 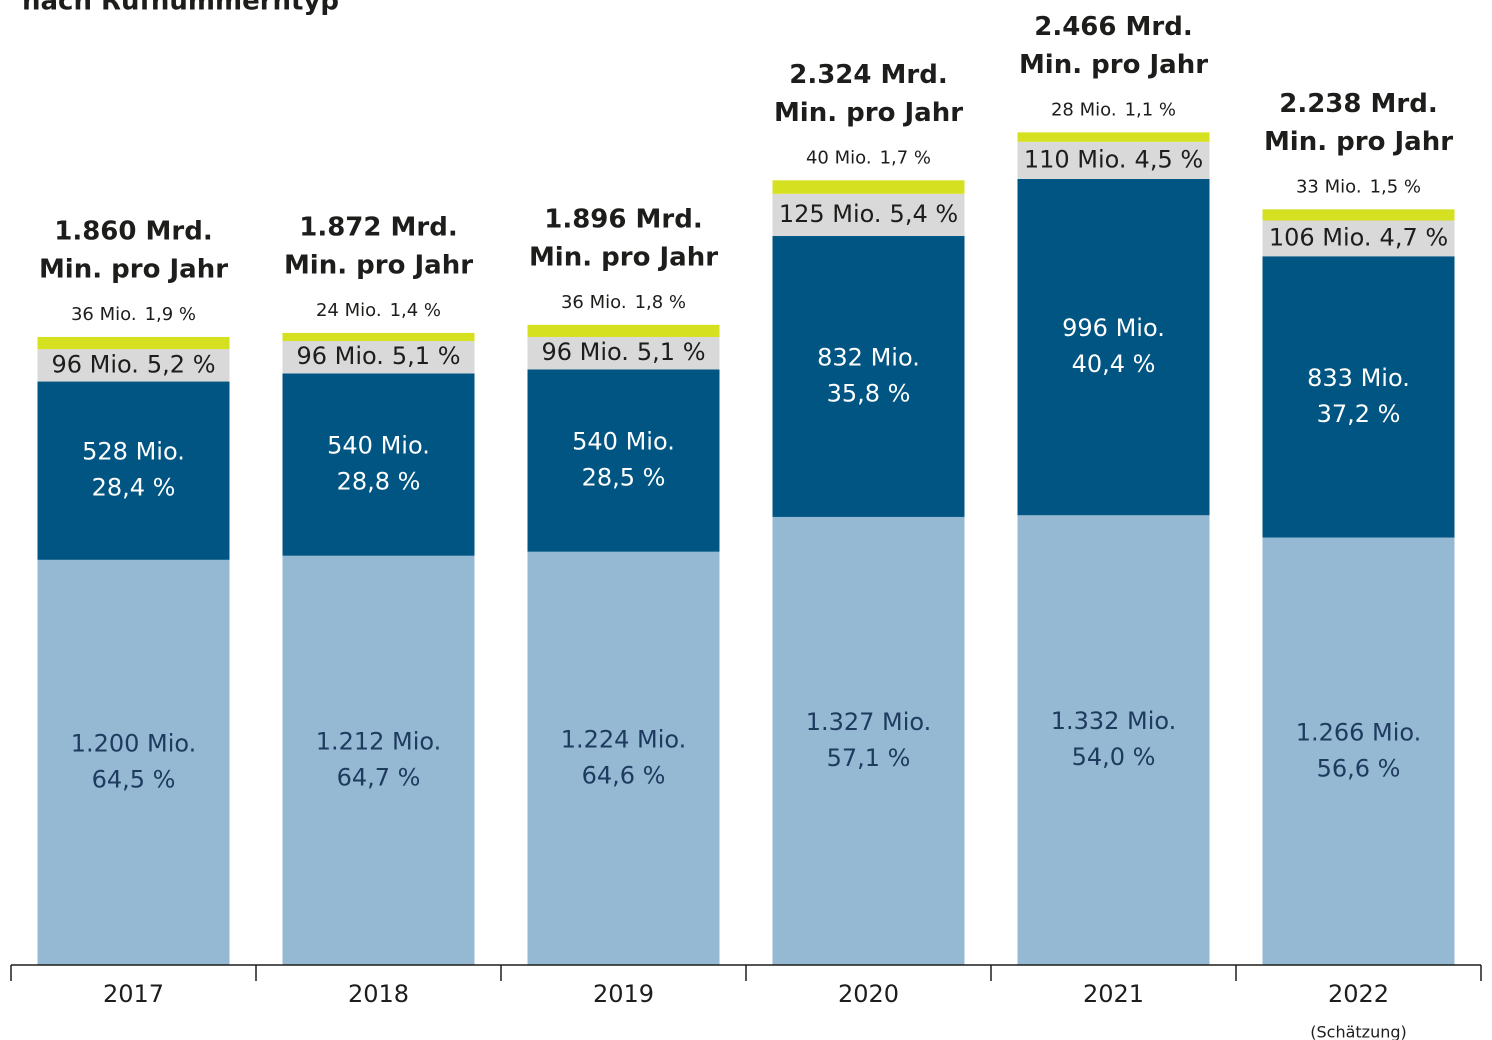 I want to click on value-label: 1.332 Mio., so click(x=1114, y=721).